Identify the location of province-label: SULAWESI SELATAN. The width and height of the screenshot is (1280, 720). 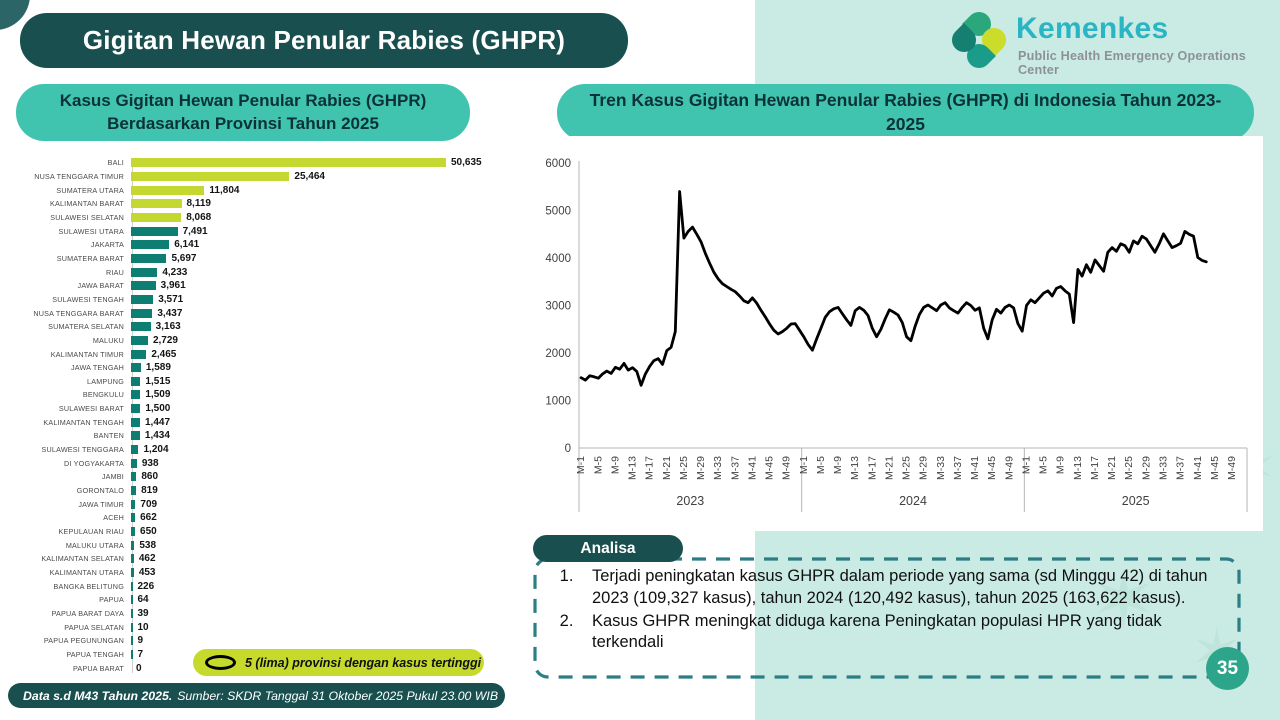
(87, 217).